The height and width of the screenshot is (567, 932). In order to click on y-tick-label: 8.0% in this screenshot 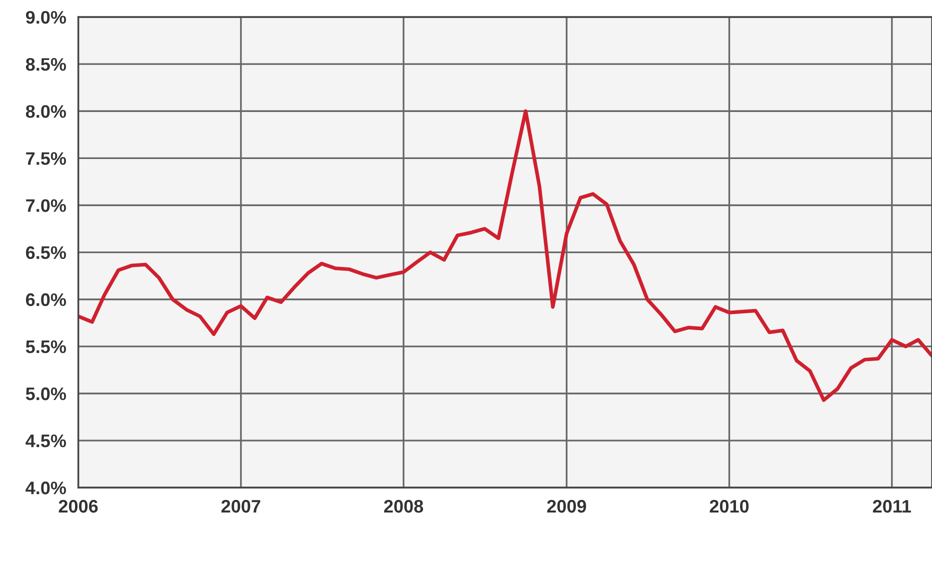, I will do `click(46, 111)`.